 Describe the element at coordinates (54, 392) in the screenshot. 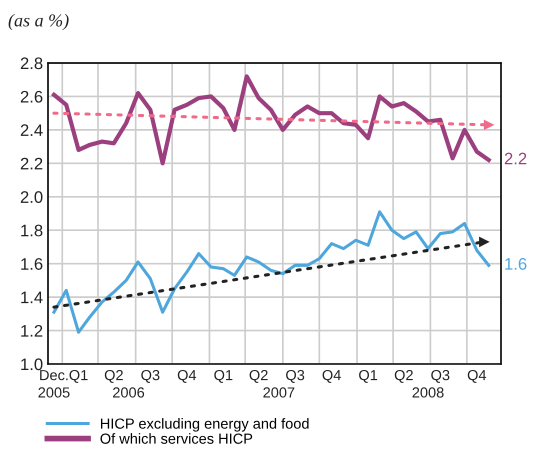

I see `x2-tick-label: 2005` at that location.